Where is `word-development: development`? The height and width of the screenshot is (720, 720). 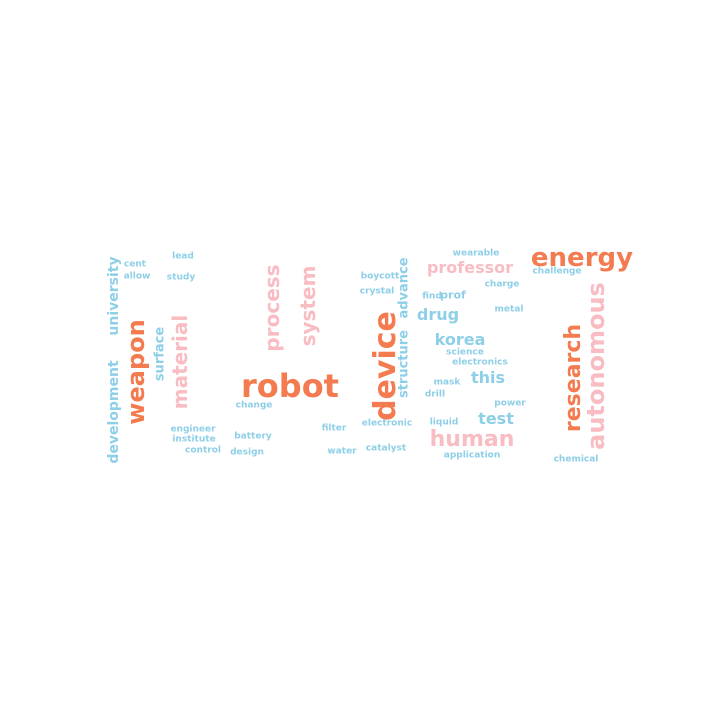 word-development: development is located at coordinates (114, 412).